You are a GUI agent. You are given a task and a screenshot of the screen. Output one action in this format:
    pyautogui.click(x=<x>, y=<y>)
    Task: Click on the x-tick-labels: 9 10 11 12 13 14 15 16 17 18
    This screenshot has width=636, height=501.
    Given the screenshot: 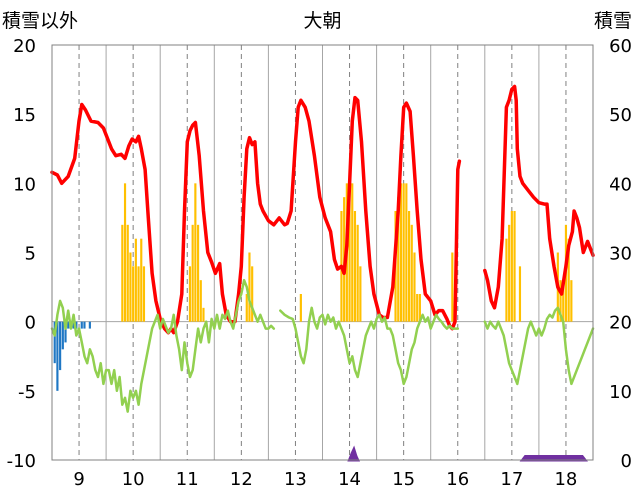 What is the action you would take?
    pyautogui.click(x=325, y=479)
    